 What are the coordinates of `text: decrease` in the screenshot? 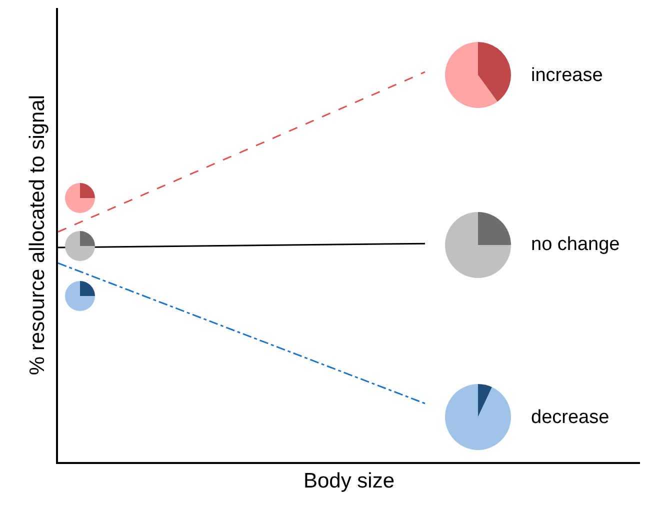 It's located at (570, 417).